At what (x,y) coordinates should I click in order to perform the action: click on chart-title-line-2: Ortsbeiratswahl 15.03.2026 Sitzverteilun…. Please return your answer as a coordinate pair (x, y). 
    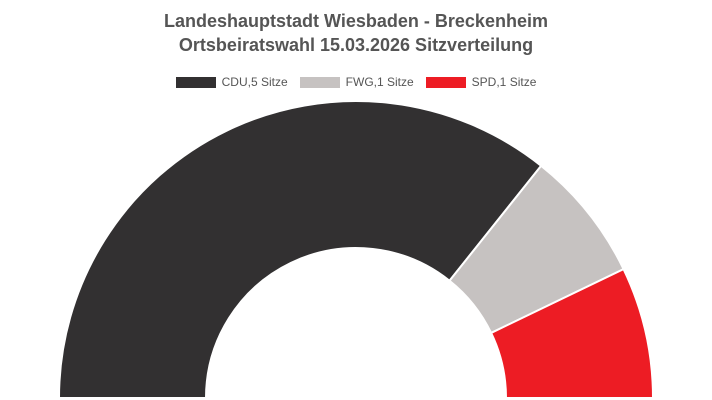
    Looking at the image, I should click on (356, 45).